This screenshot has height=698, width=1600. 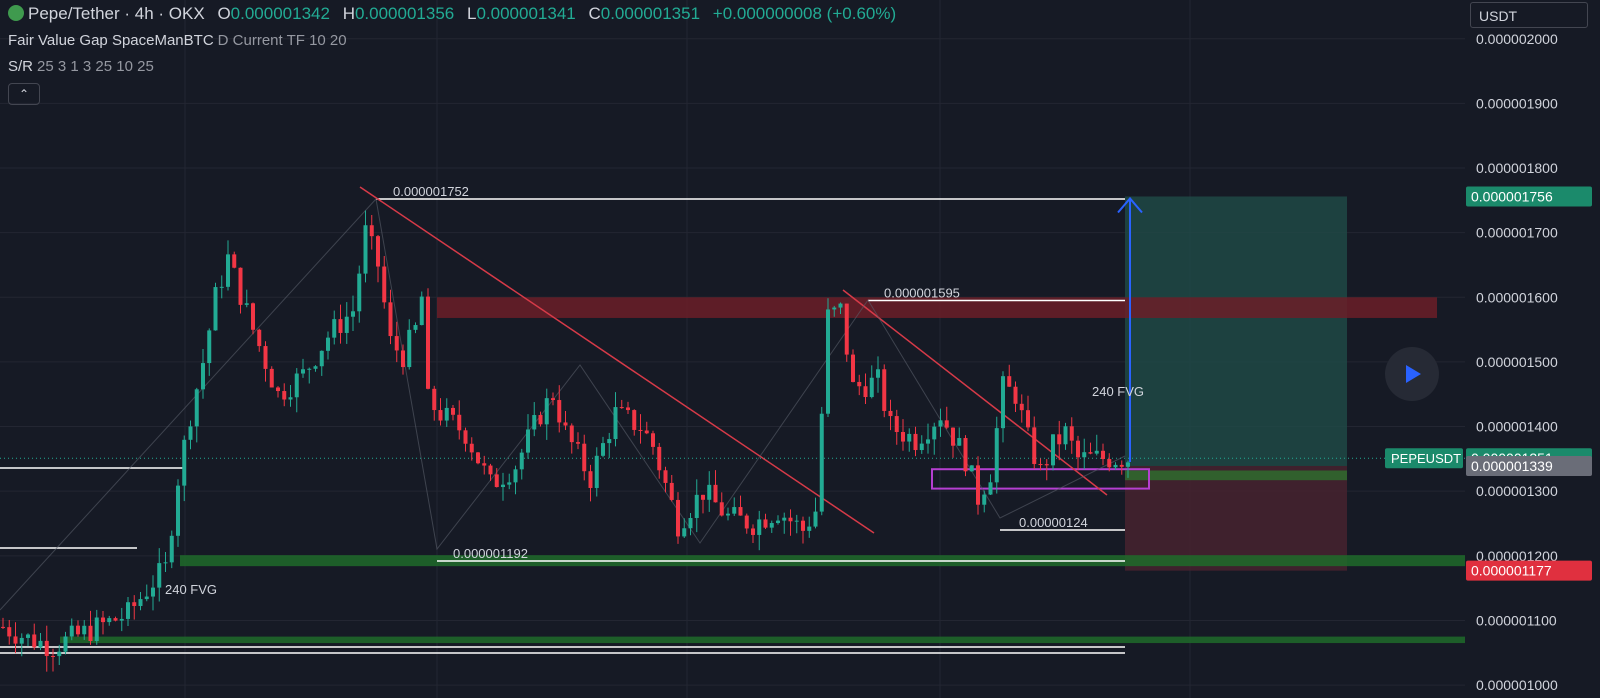 I want to click on low-value: 0.000001341, so click(x=526, y=13).